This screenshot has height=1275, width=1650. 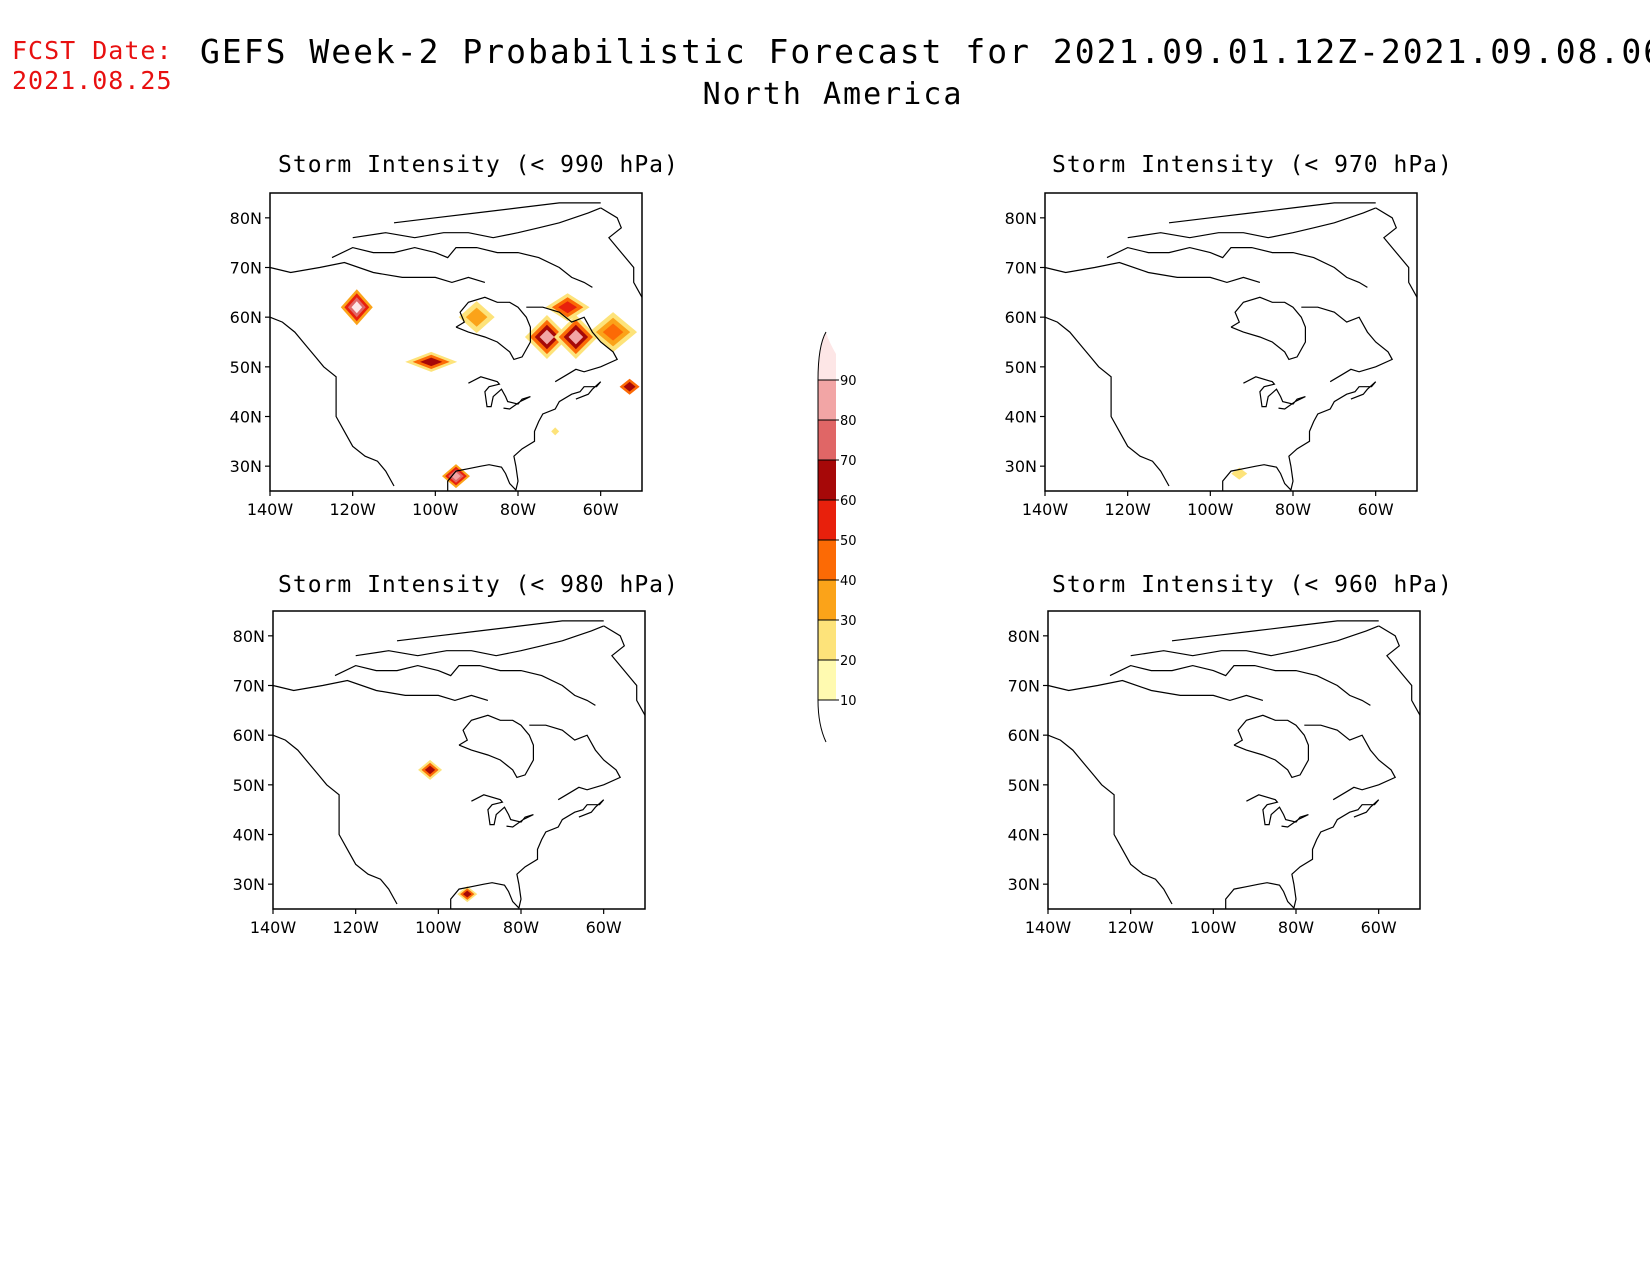 I want to click on page-subtitle: North America, so click(x=825, y=94).